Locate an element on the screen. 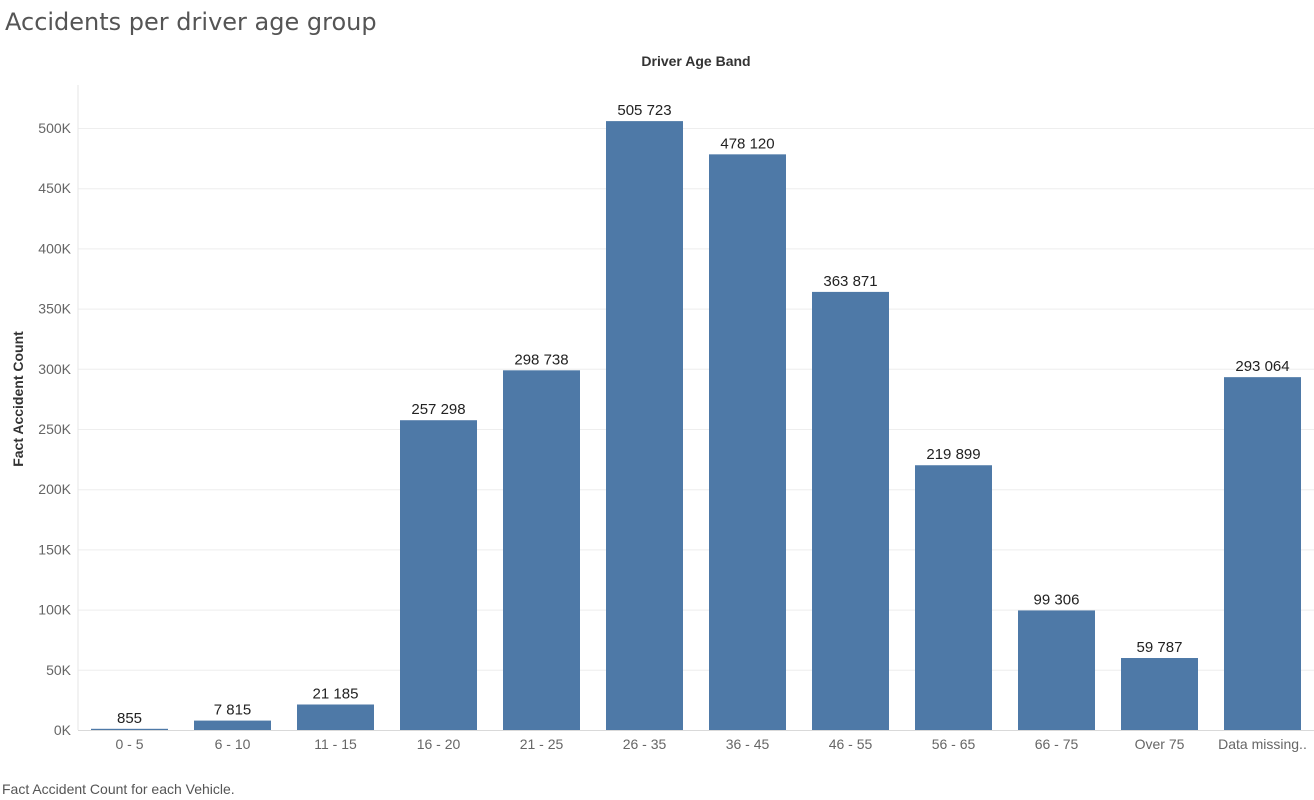 This screenshot has width=1314, height=800. x-tick-label: 56 - 65 is located at coordinates (954, 744).